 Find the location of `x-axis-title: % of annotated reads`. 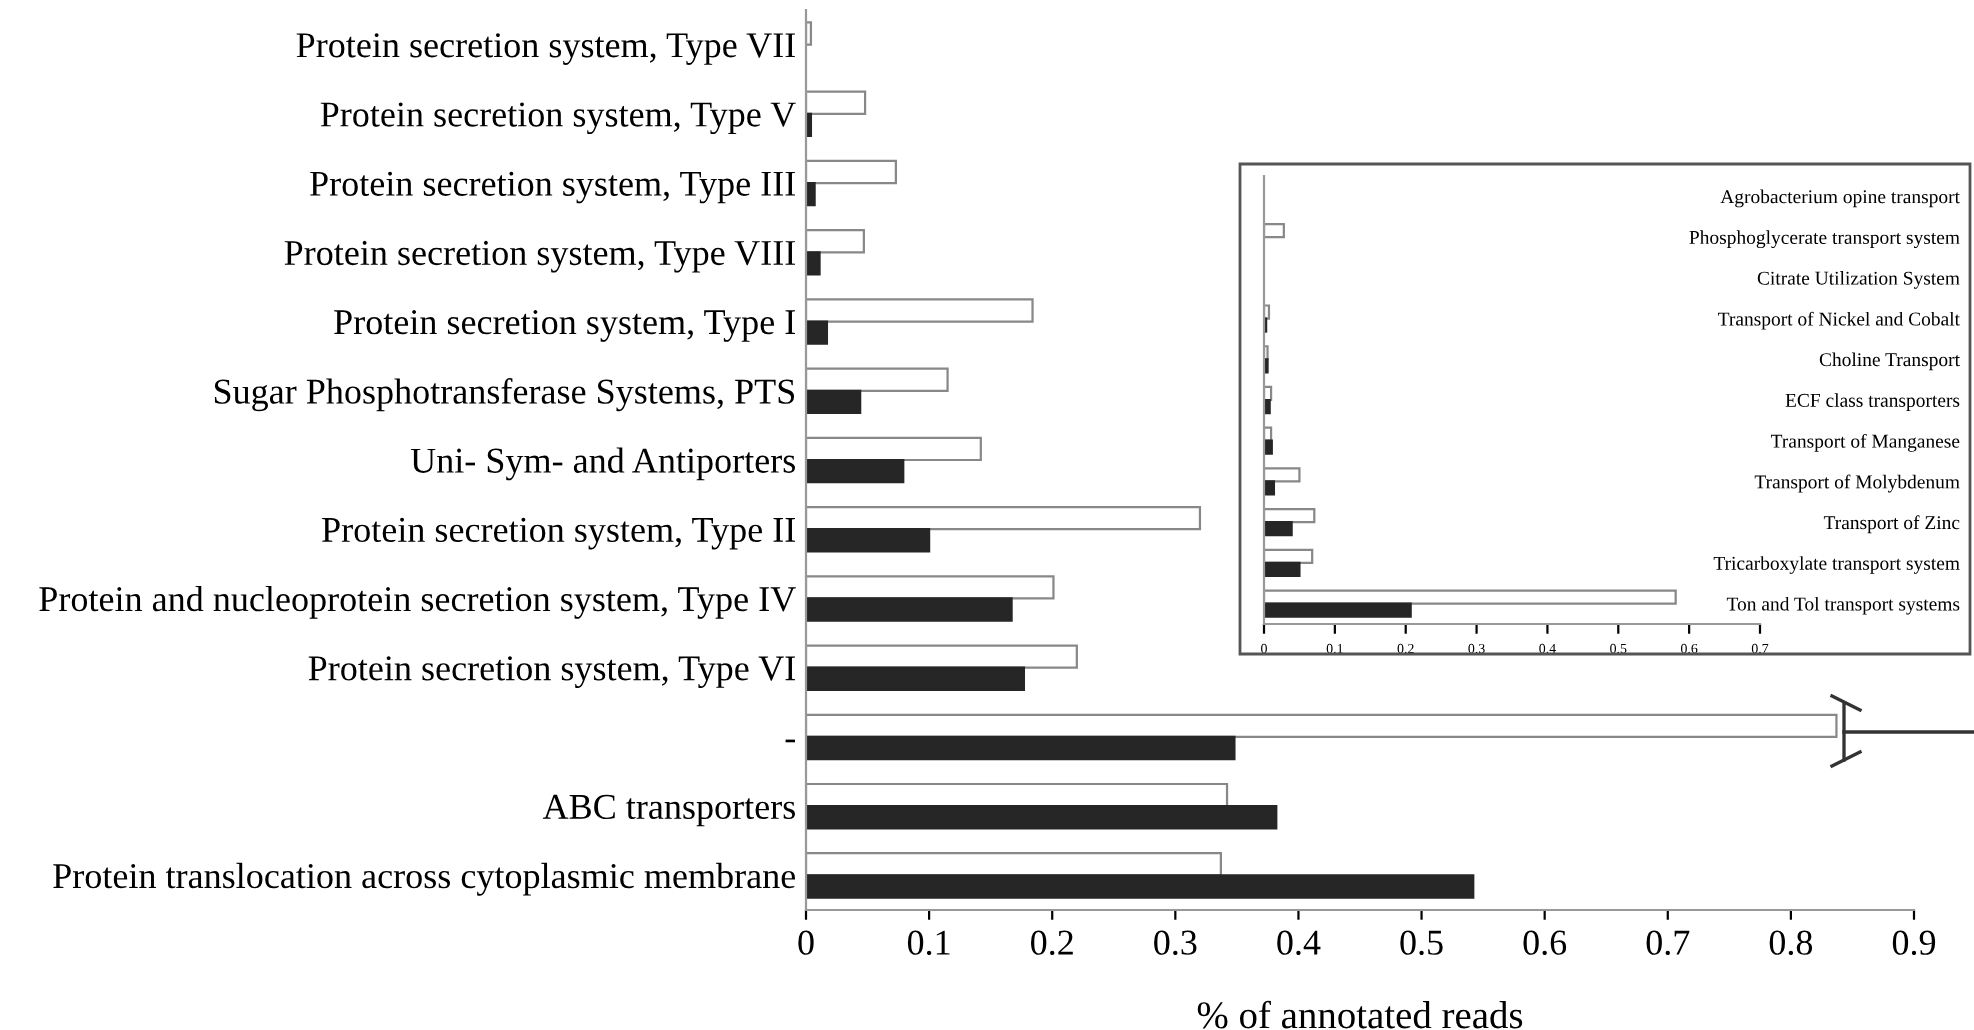

x-axis-title: % of annotated reads is located at coordinates (1360, 1014).